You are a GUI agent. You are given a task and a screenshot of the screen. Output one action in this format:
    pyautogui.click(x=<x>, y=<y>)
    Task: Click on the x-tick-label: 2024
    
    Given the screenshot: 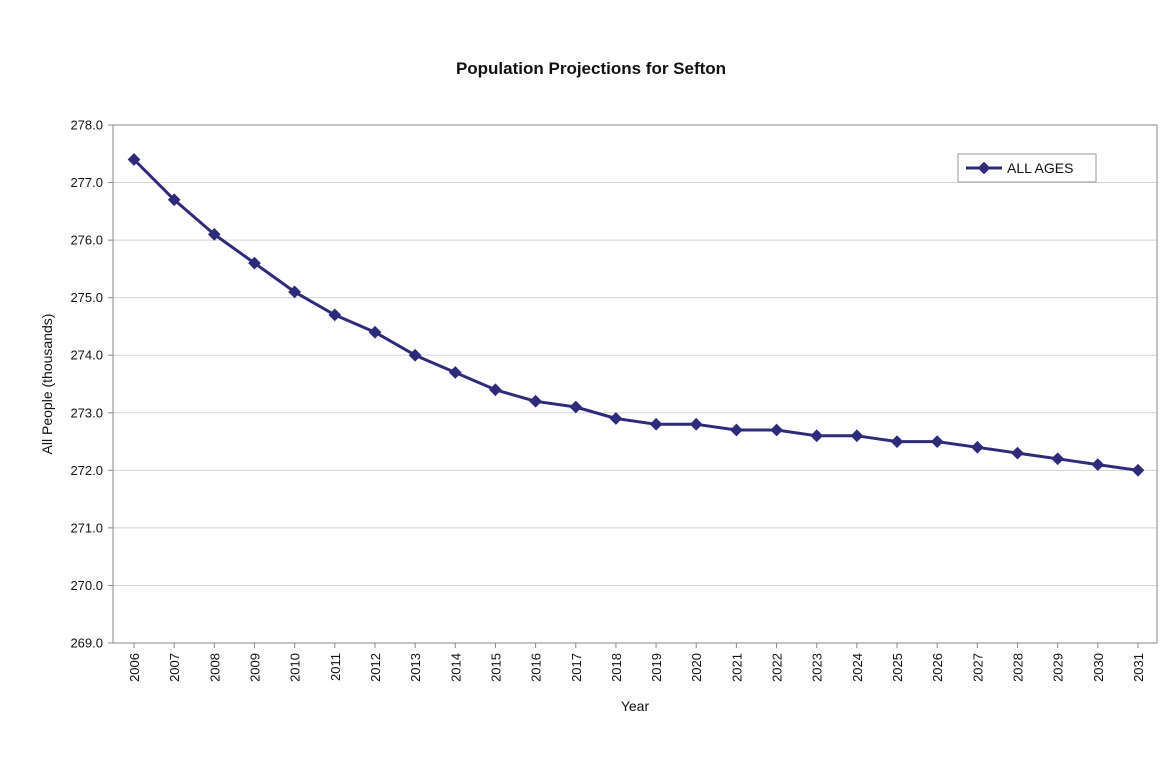 What is the action you would take?
    pyautogui.click(x=857, y=667)
    